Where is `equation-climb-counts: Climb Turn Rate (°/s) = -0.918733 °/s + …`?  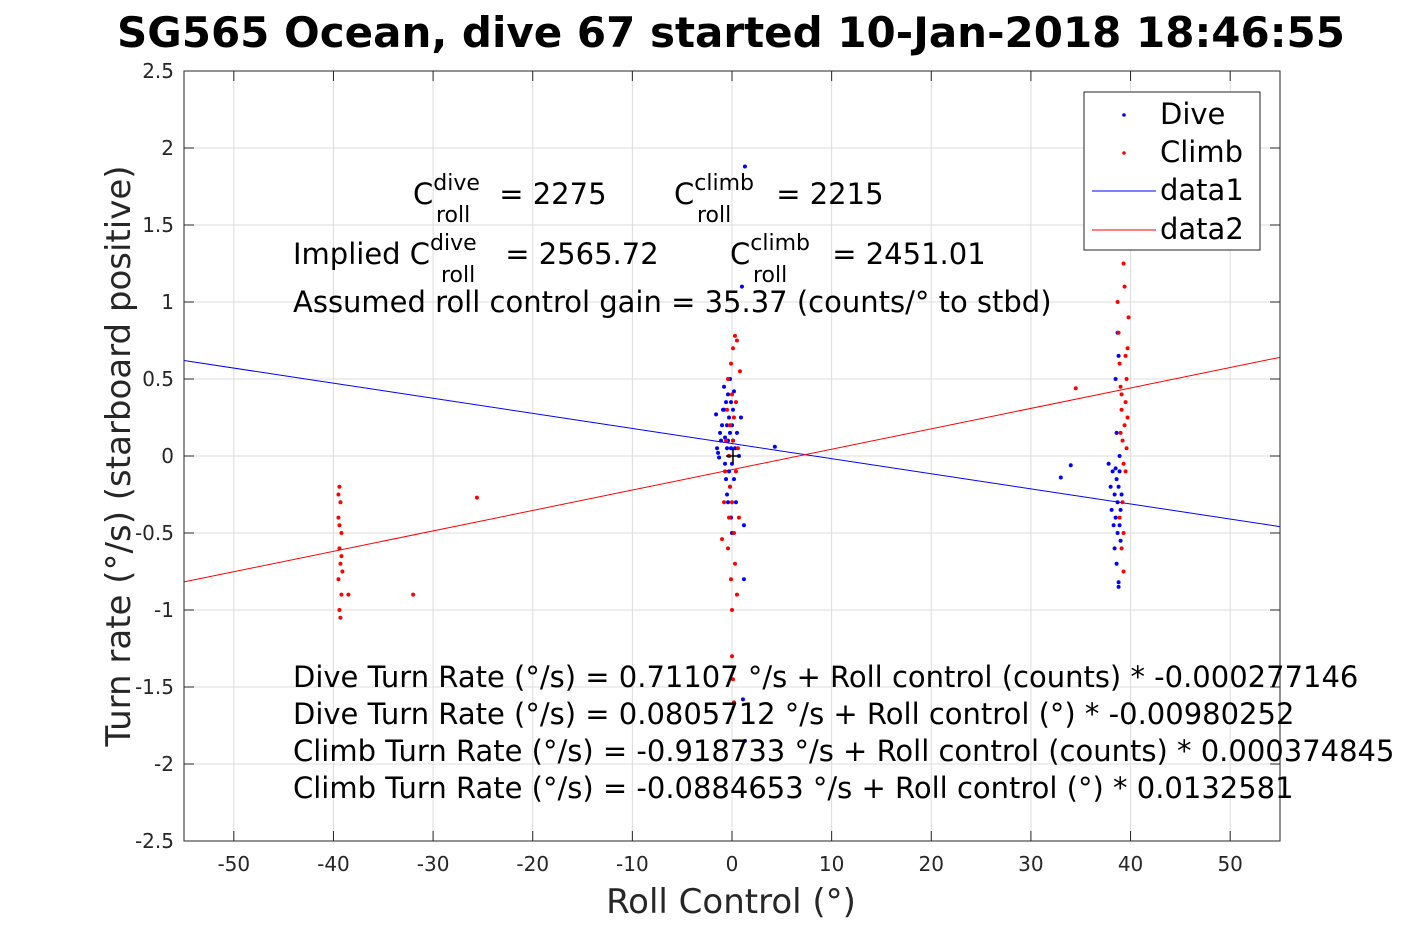
equation-climb-counts: Climb Turn Rate (°/s) = -0.918733 °/s + … is located at coordinates (843, 751).